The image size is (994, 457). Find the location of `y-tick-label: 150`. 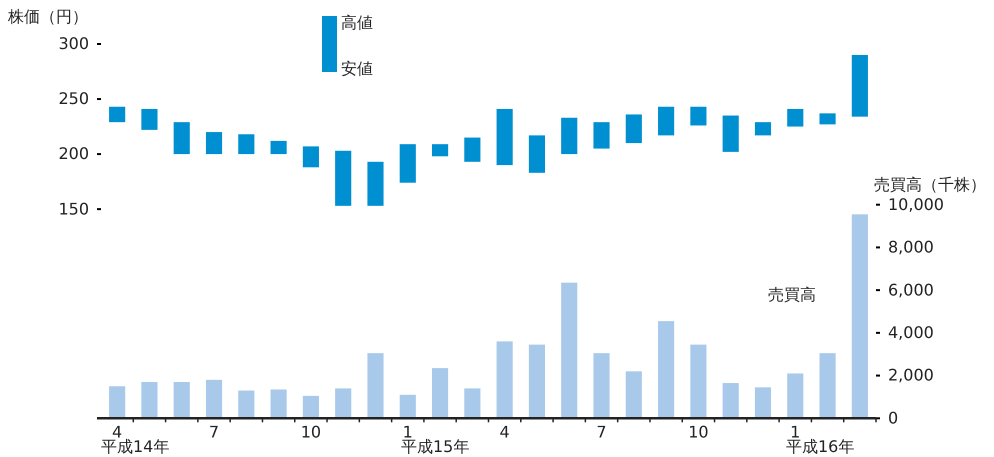

y-tick-label: 150 is located at coordinates (73, 208).